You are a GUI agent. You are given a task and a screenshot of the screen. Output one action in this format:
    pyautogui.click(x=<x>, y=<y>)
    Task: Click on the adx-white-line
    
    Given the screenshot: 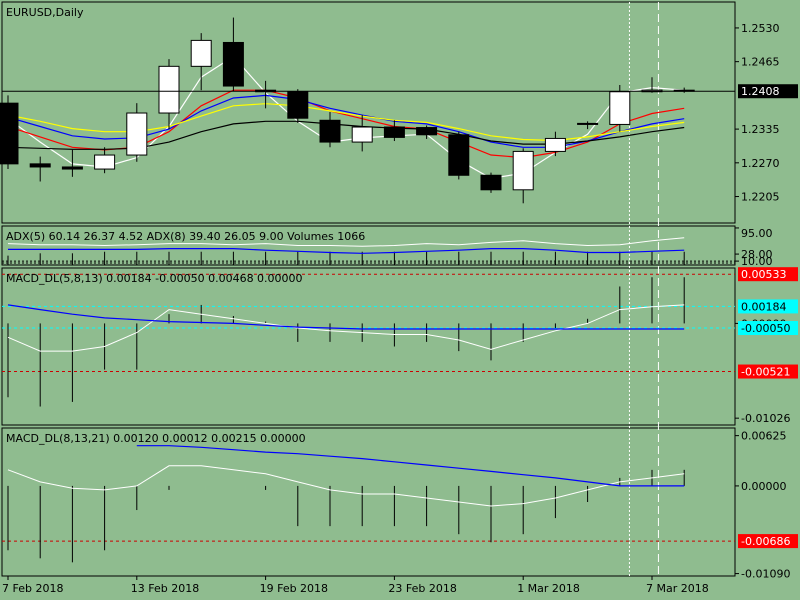 What is the action you would take?
    pyautogui.click(x=346, y=242)
    